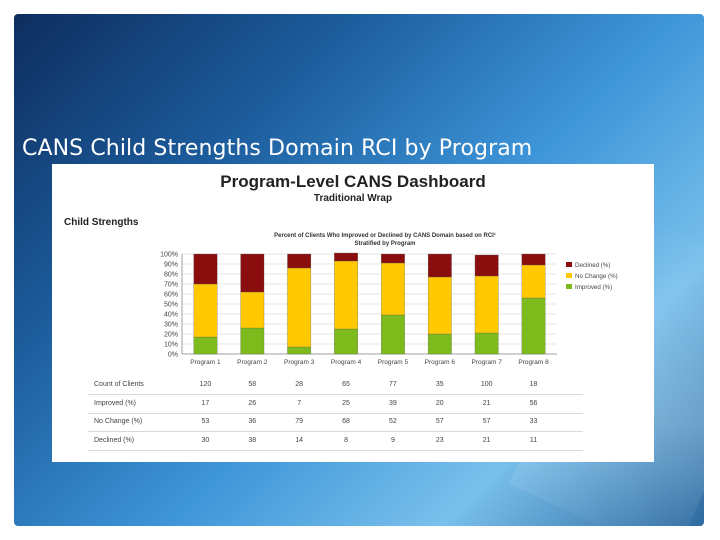 Image resolution: width=720 pixels, height=540 pixels. I want to click on table-row: Count of Clients 120 58 28 65 77 35 100 18, so click(335, 385).